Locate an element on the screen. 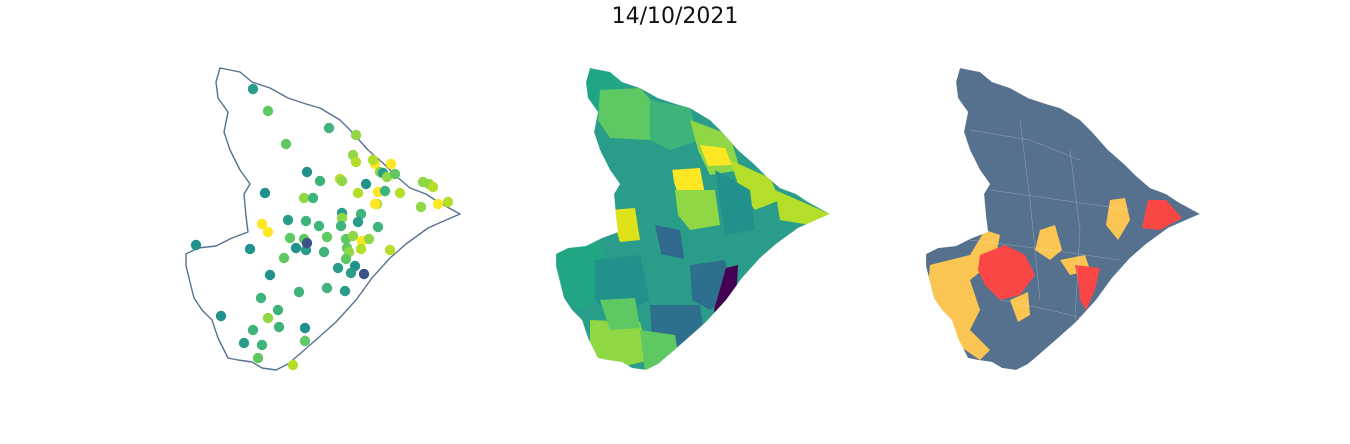 Image resolution: width=1350 pixels, height=444 pixels. classification-regions is located at coordinates (1063, 219).